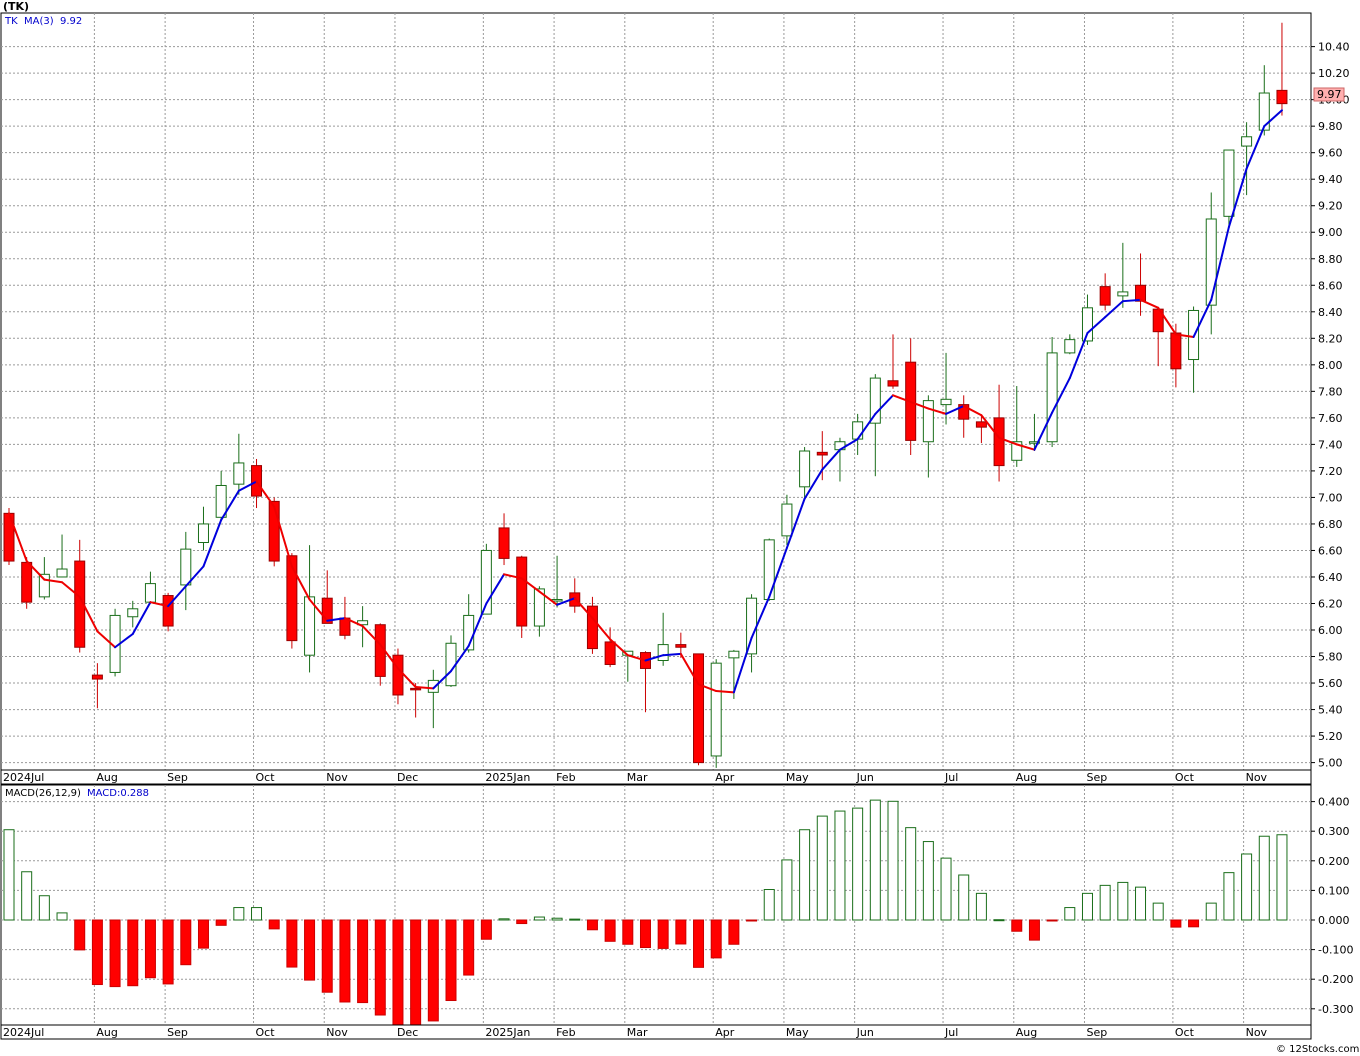  Describe the element at coordinates (1330, 206) in the screenshot. I see `price-tick-label: 9.20` at that location.